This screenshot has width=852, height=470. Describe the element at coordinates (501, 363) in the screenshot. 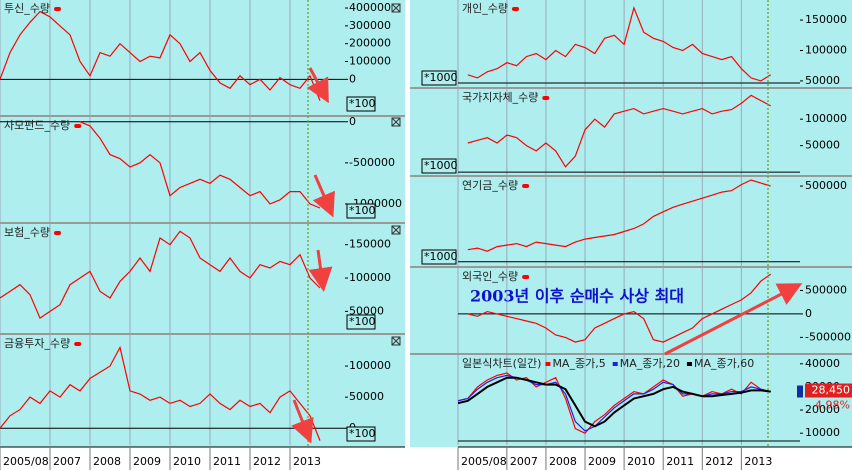

I see `panel-title: 일본식차트(일간)` at that location.